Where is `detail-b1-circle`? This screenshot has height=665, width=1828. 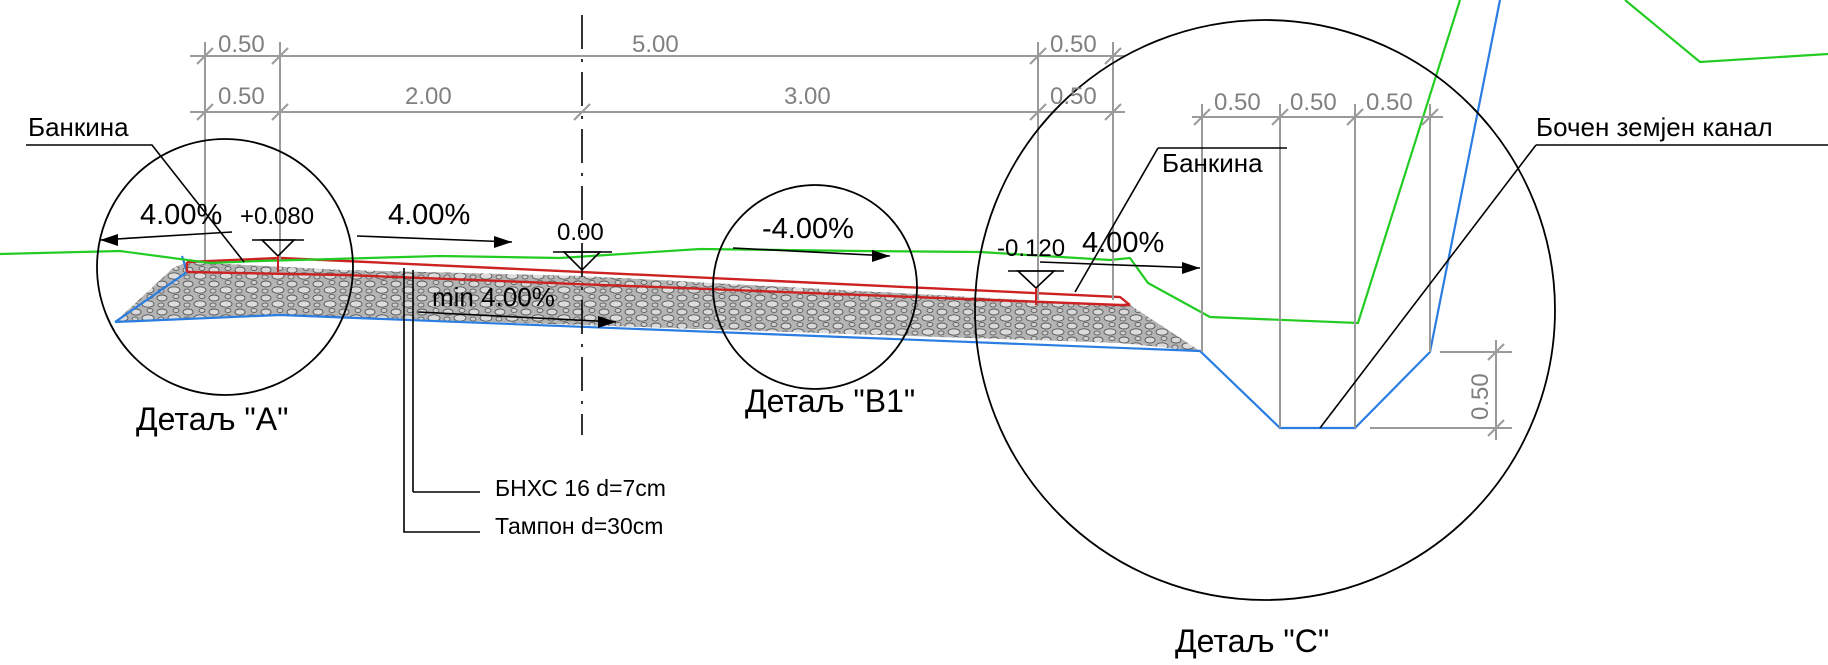 detail-b1-circle is located at coordinates (815, 287).